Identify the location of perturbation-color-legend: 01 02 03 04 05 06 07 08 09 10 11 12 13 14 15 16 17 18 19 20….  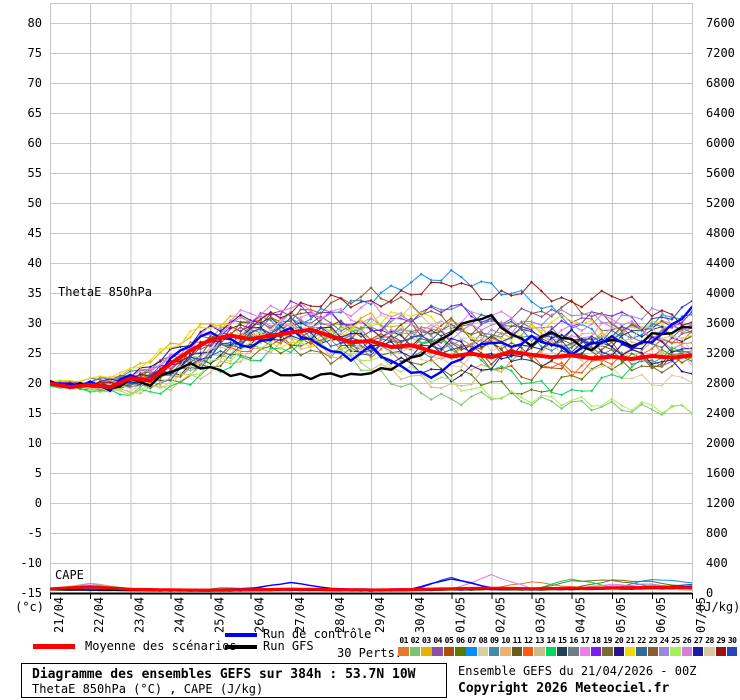
(568, 646).